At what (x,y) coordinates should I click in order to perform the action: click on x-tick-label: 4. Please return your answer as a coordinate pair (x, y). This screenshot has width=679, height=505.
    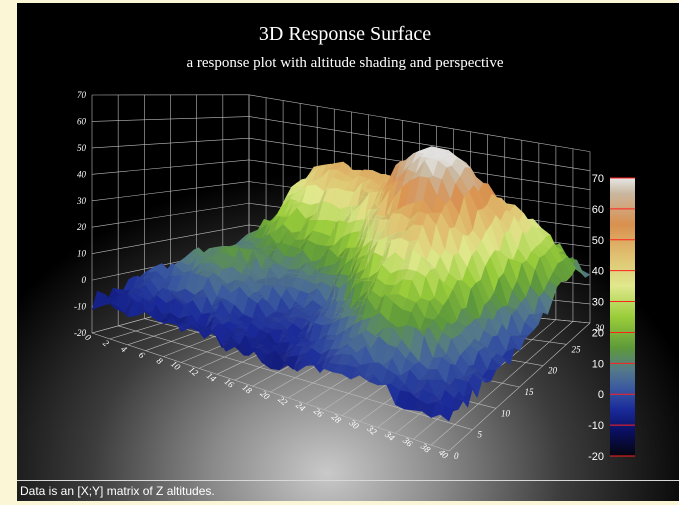
    Looking at the image, I should click on (124, 349).